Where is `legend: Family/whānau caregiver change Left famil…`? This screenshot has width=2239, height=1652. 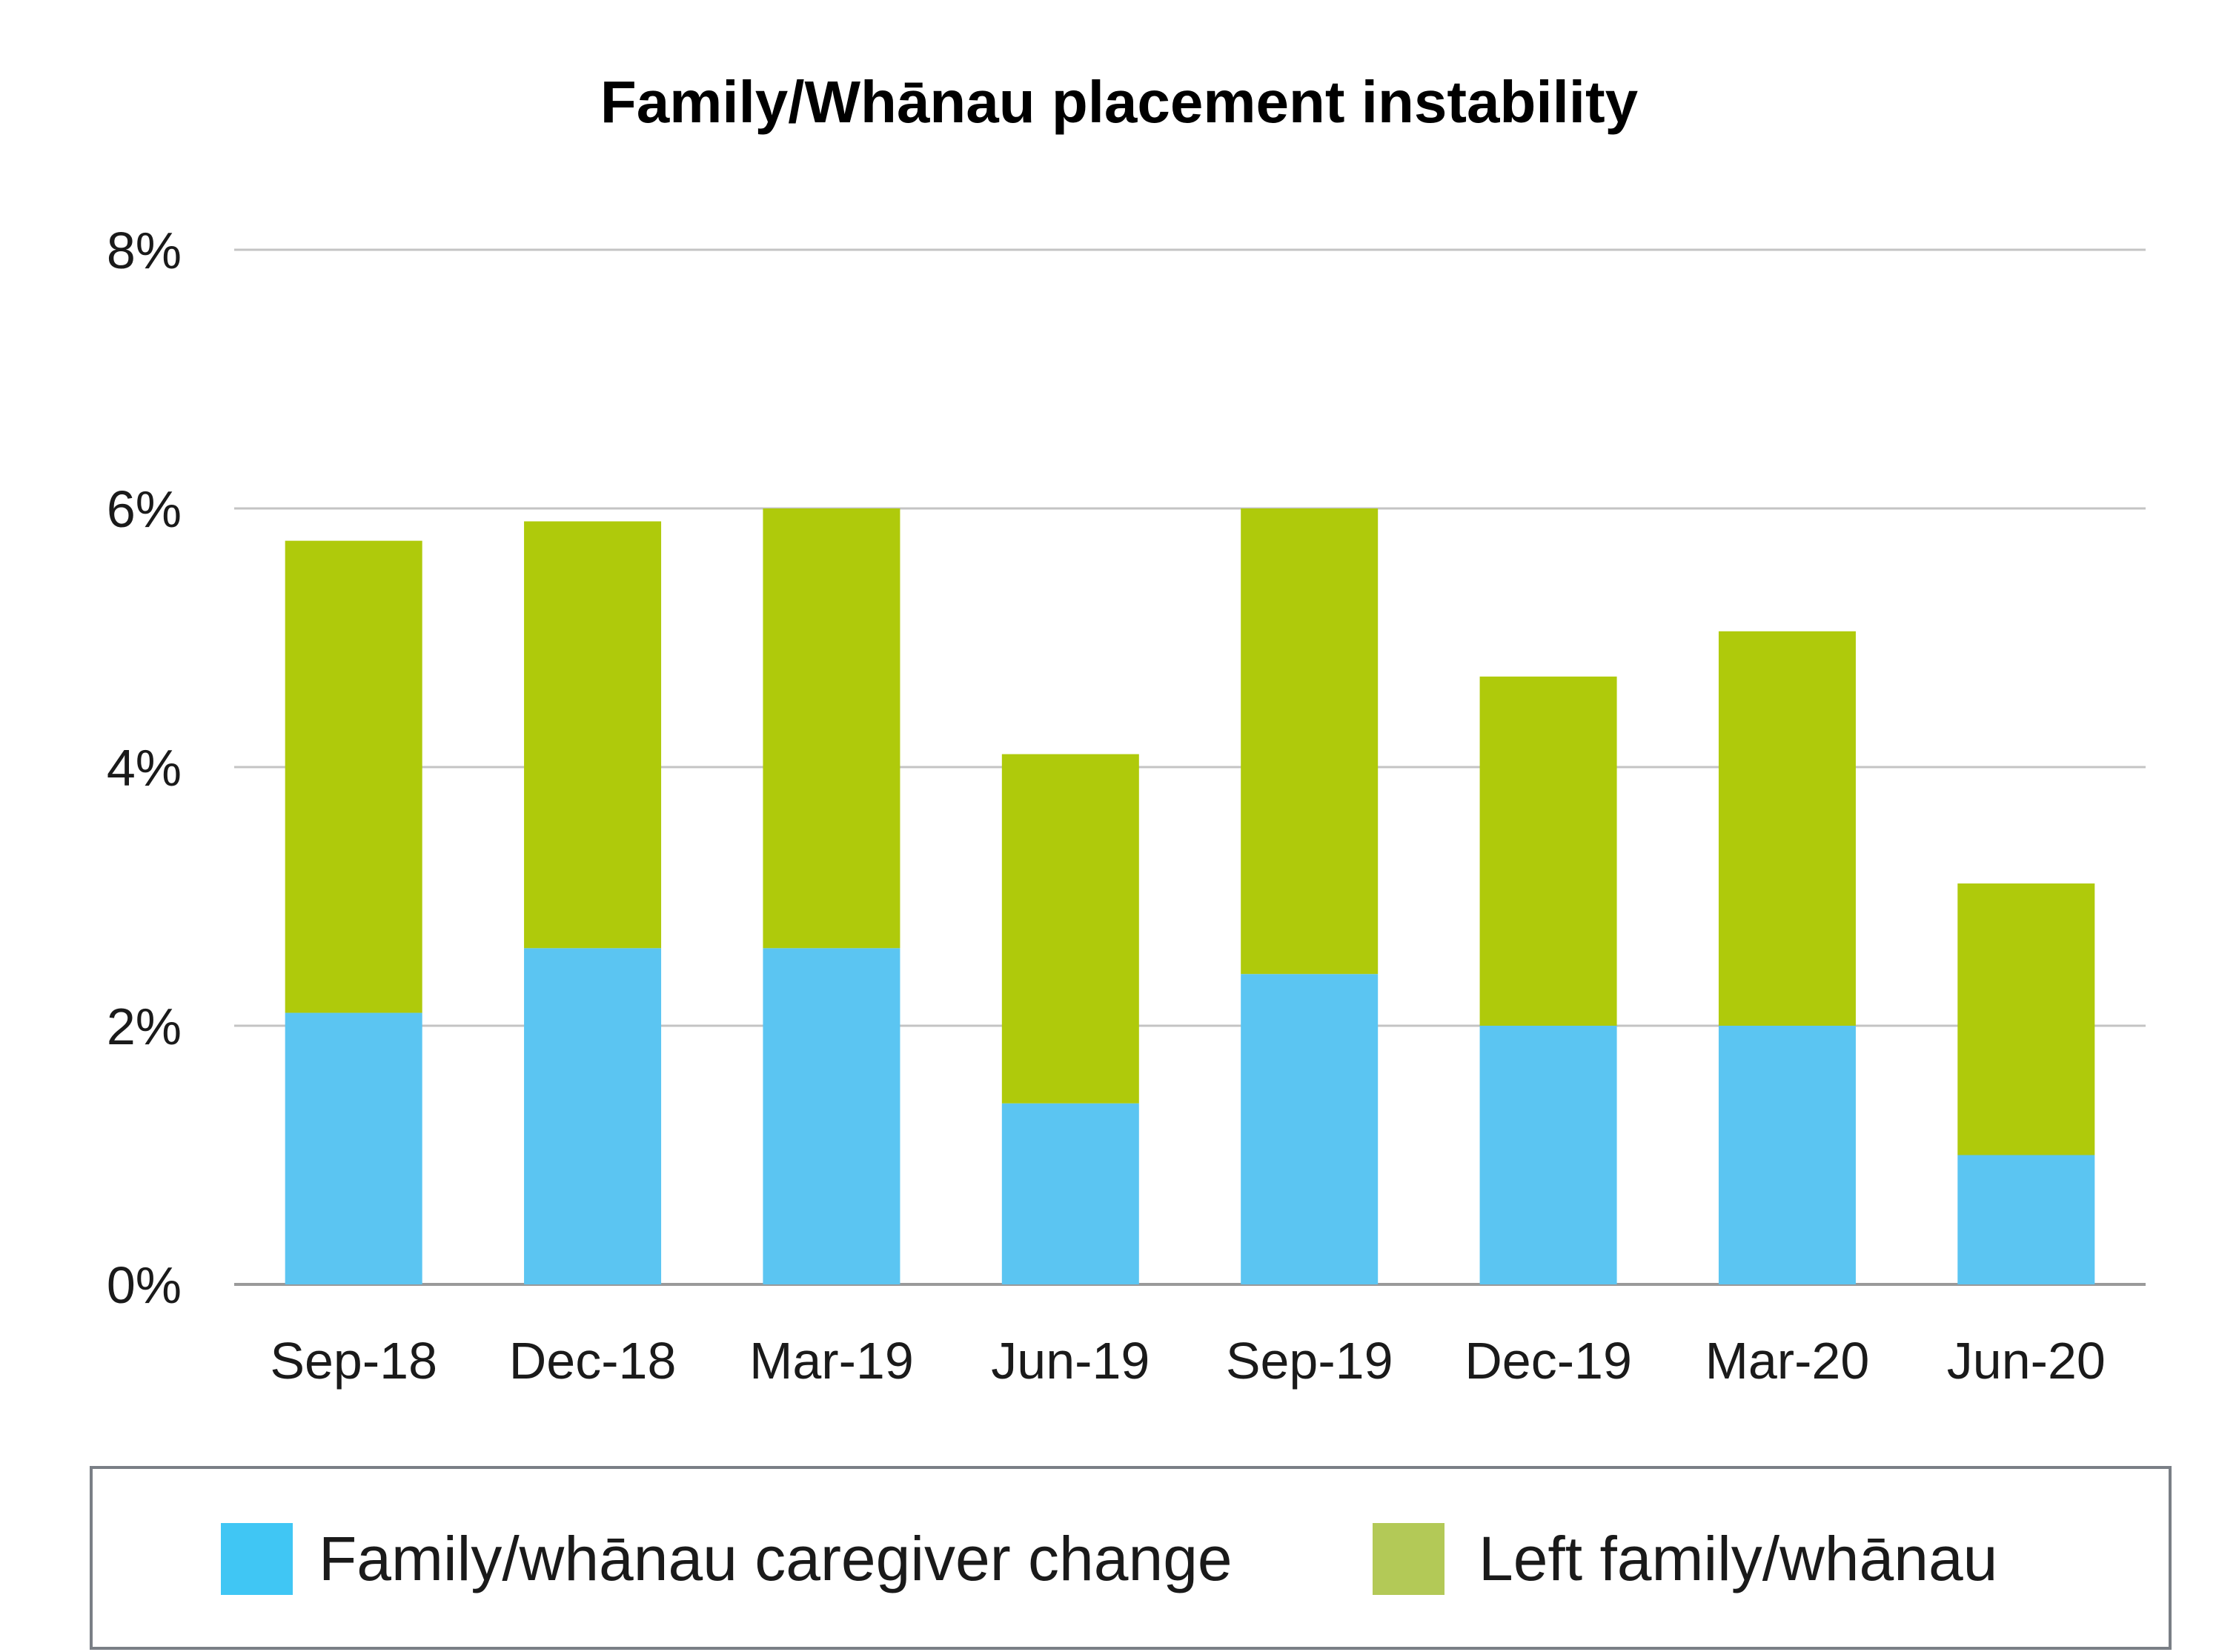 legend: Family/whānau caregiver change Left famil… is located at coordinates (1131, 1558).